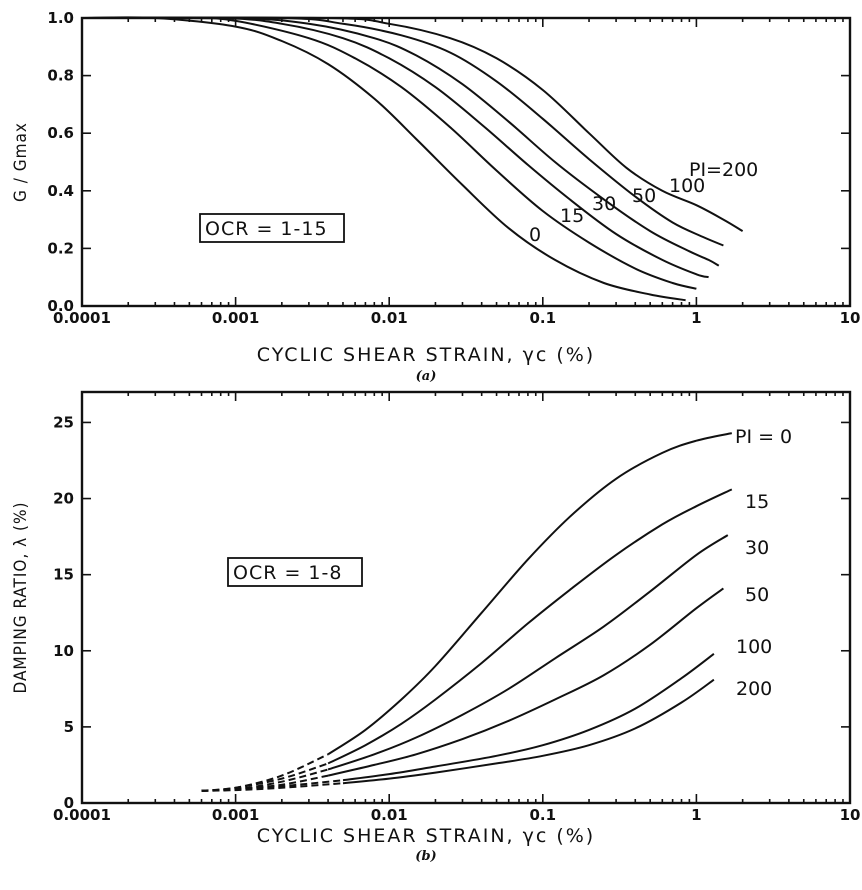 The width and height of the screenshot is (862, 890). I want to click on y-tick-label: 0.4, so click(60, 191).